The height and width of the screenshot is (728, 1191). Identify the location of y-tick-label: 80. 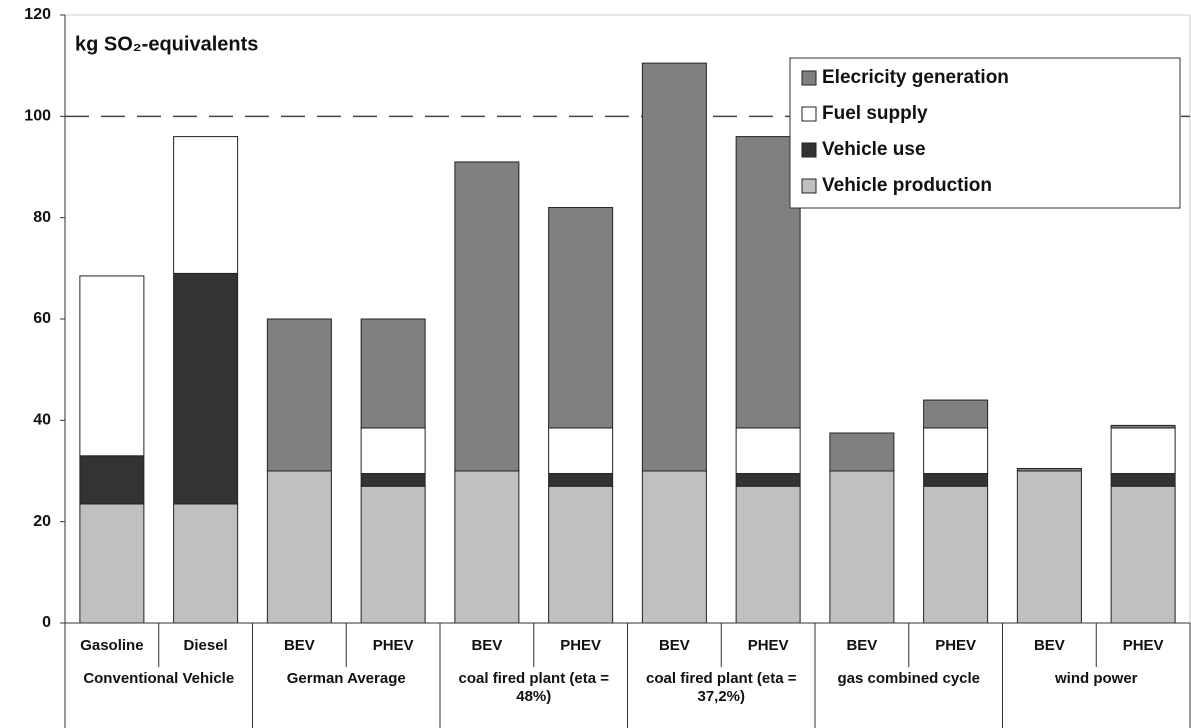
(42, 217).